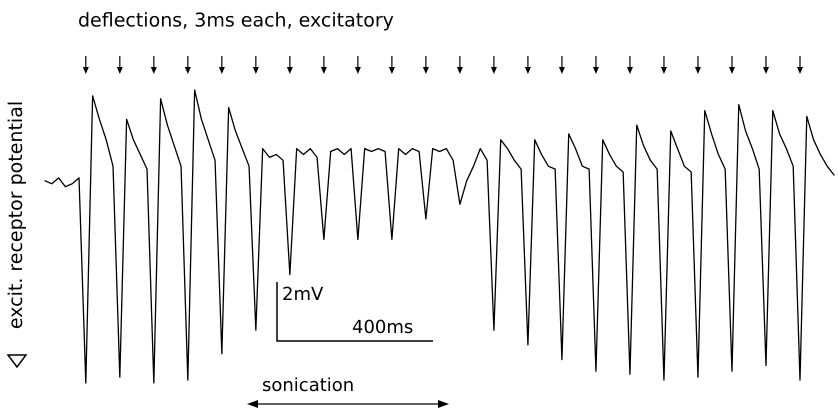 This screenshot has width=838, height=410. I want to click on y-axis-title: excit. receptor potential, so click(16, 215).